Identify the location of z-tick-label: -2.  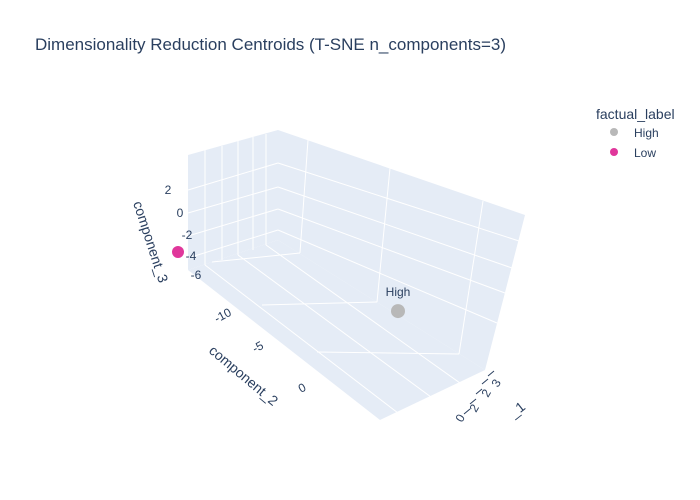
(187, 235).